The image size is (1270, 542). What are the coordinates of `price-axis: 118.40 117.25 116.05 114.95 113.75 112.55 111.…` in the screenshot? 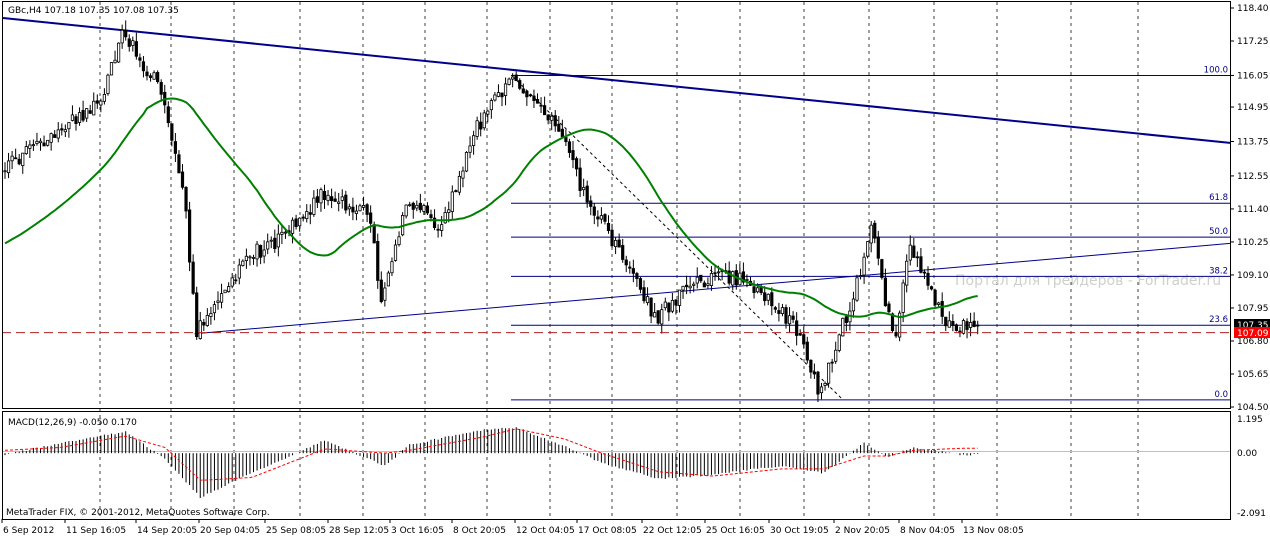 It's located at (1249, 208).